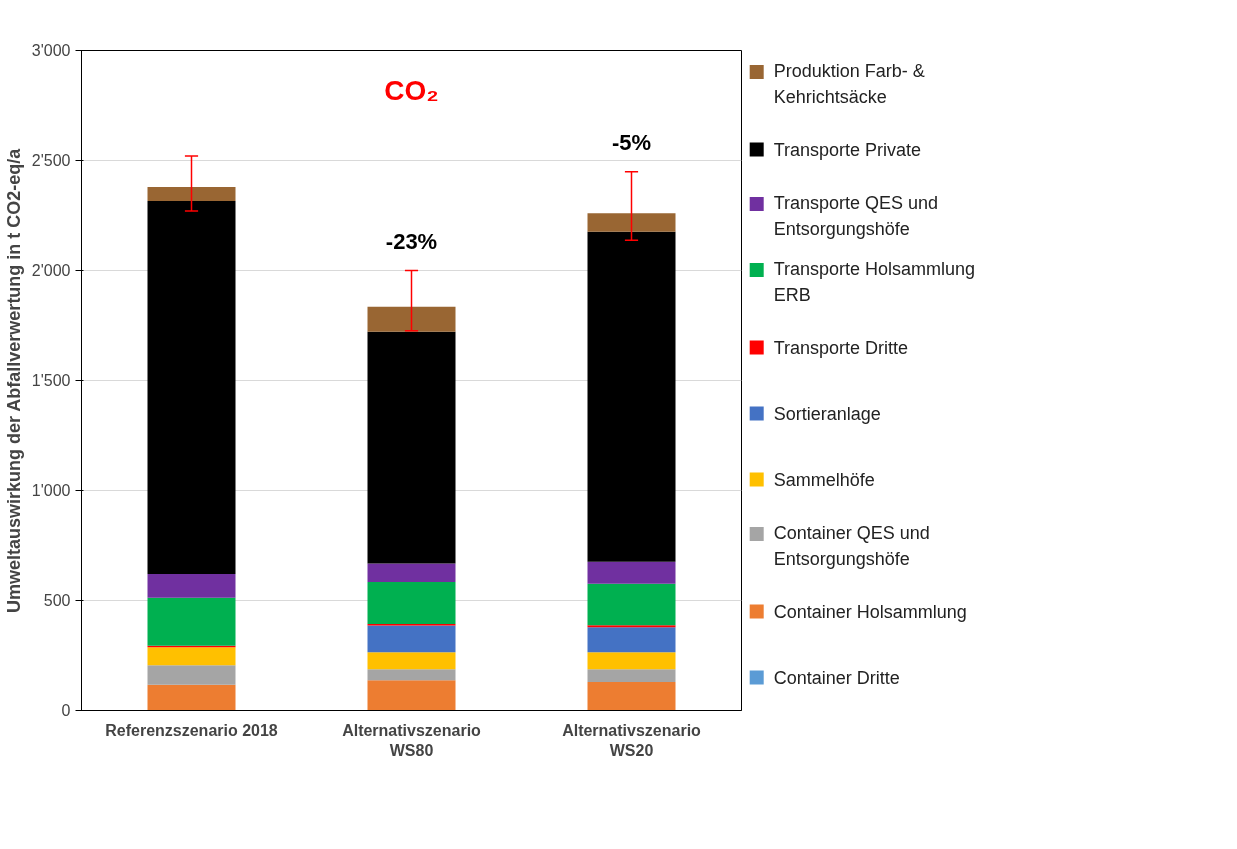 This screenshot has height=849, width=1237. I want to click on y-tick-label: 1'500, so click(51, 380).